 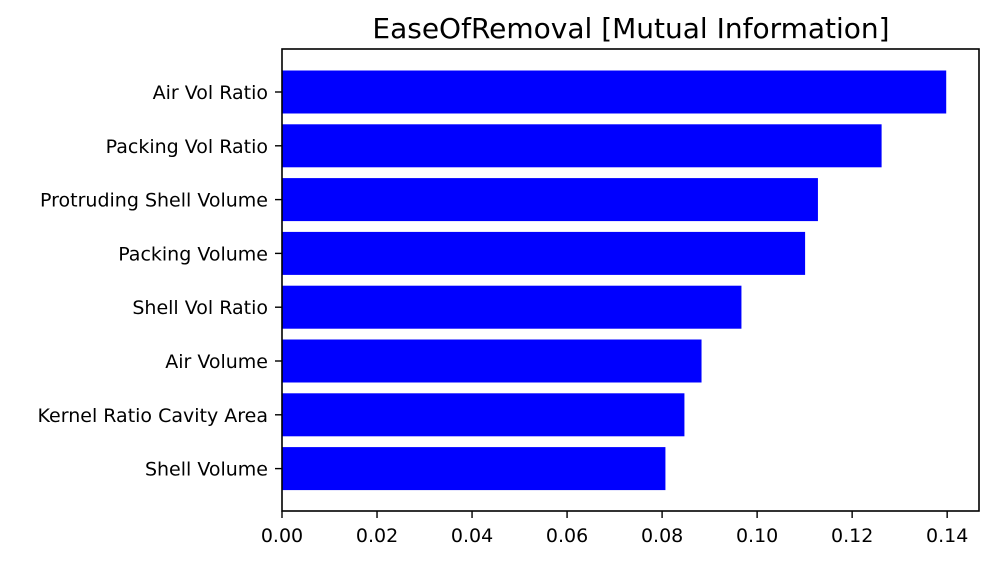 What do you see at coordinates (216, 362) in the screenshot?
I see `y-tick-label: Air Volume` at bounding box center [216, 362].